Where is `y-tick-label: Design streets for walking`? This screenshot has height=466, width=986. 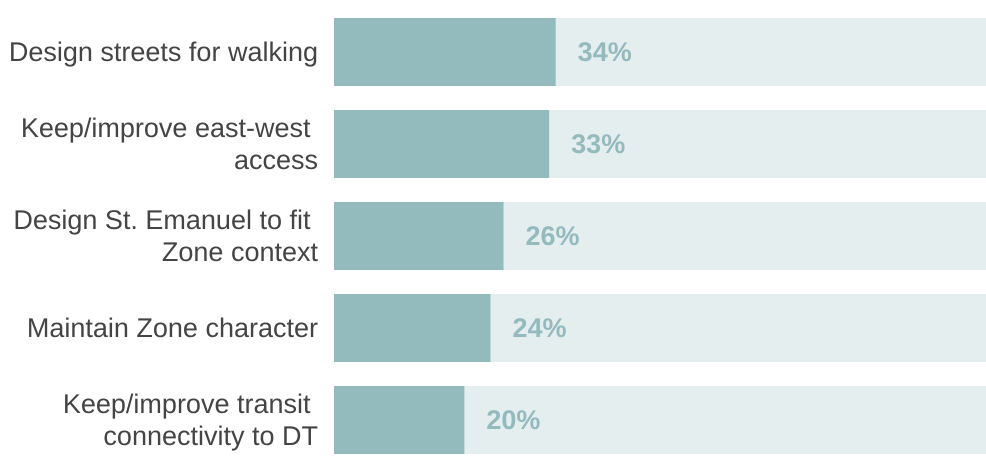 y-tick-label: Design streets for walking is located at coordinates (163, 52).